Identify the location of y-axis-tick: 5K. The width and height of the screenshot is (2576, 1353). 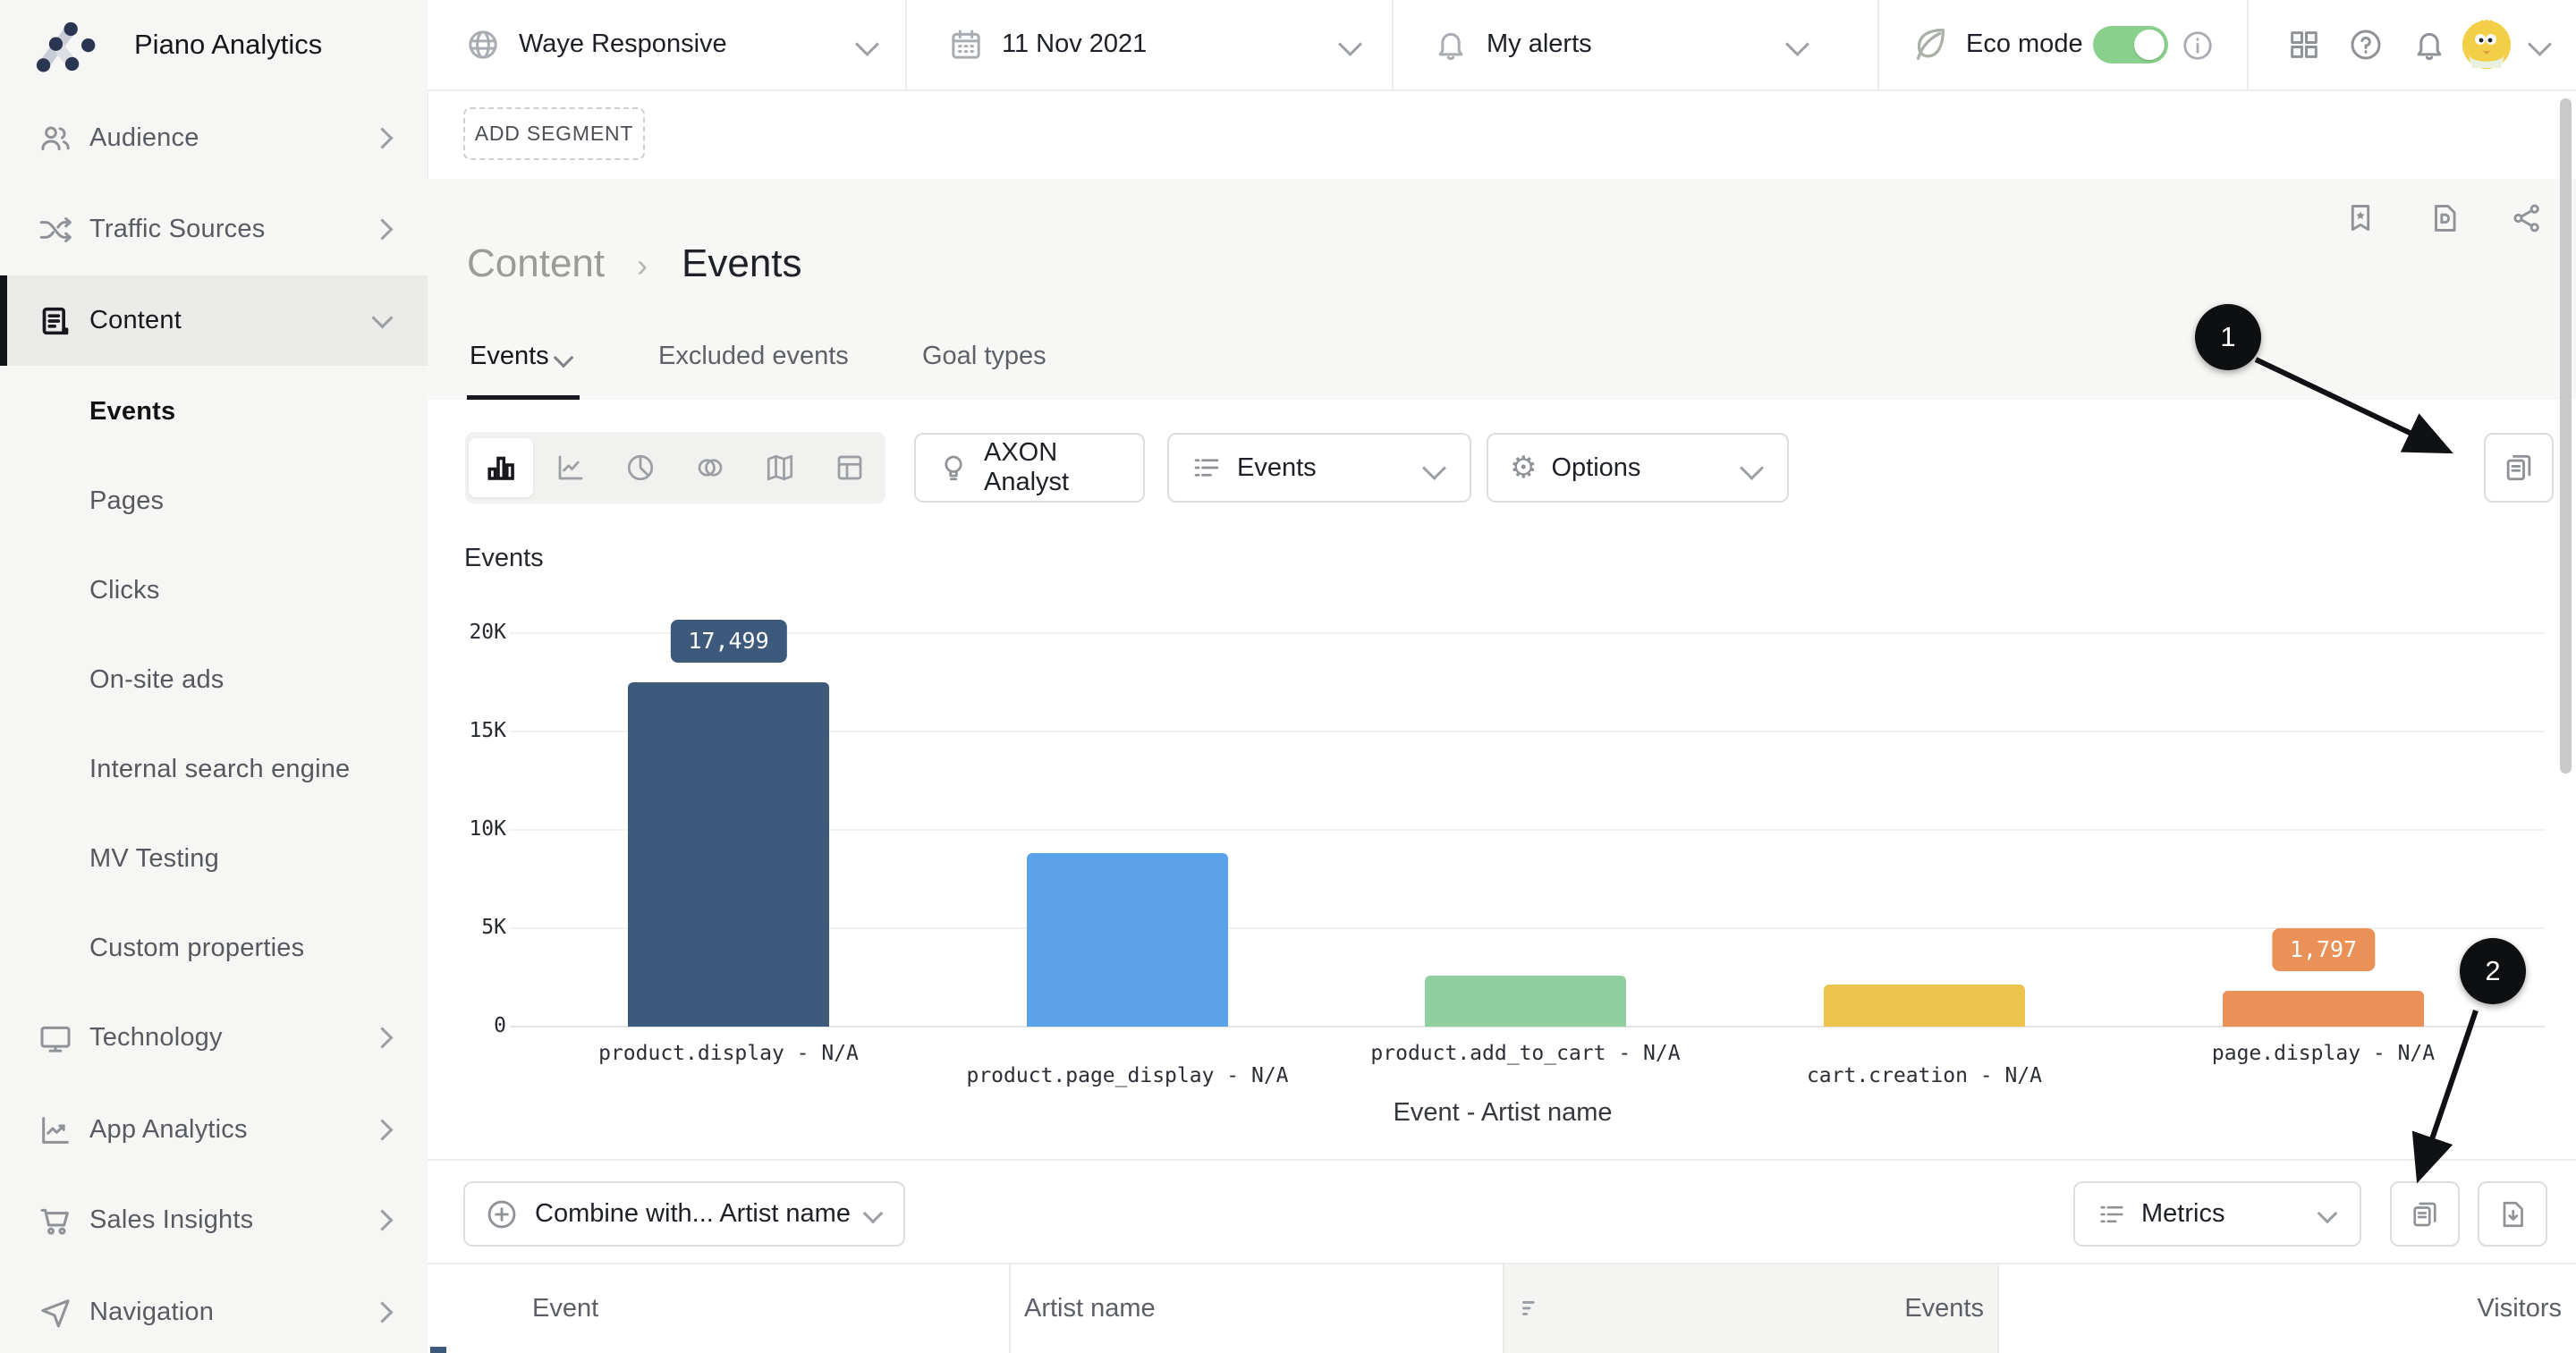
(493, 927).